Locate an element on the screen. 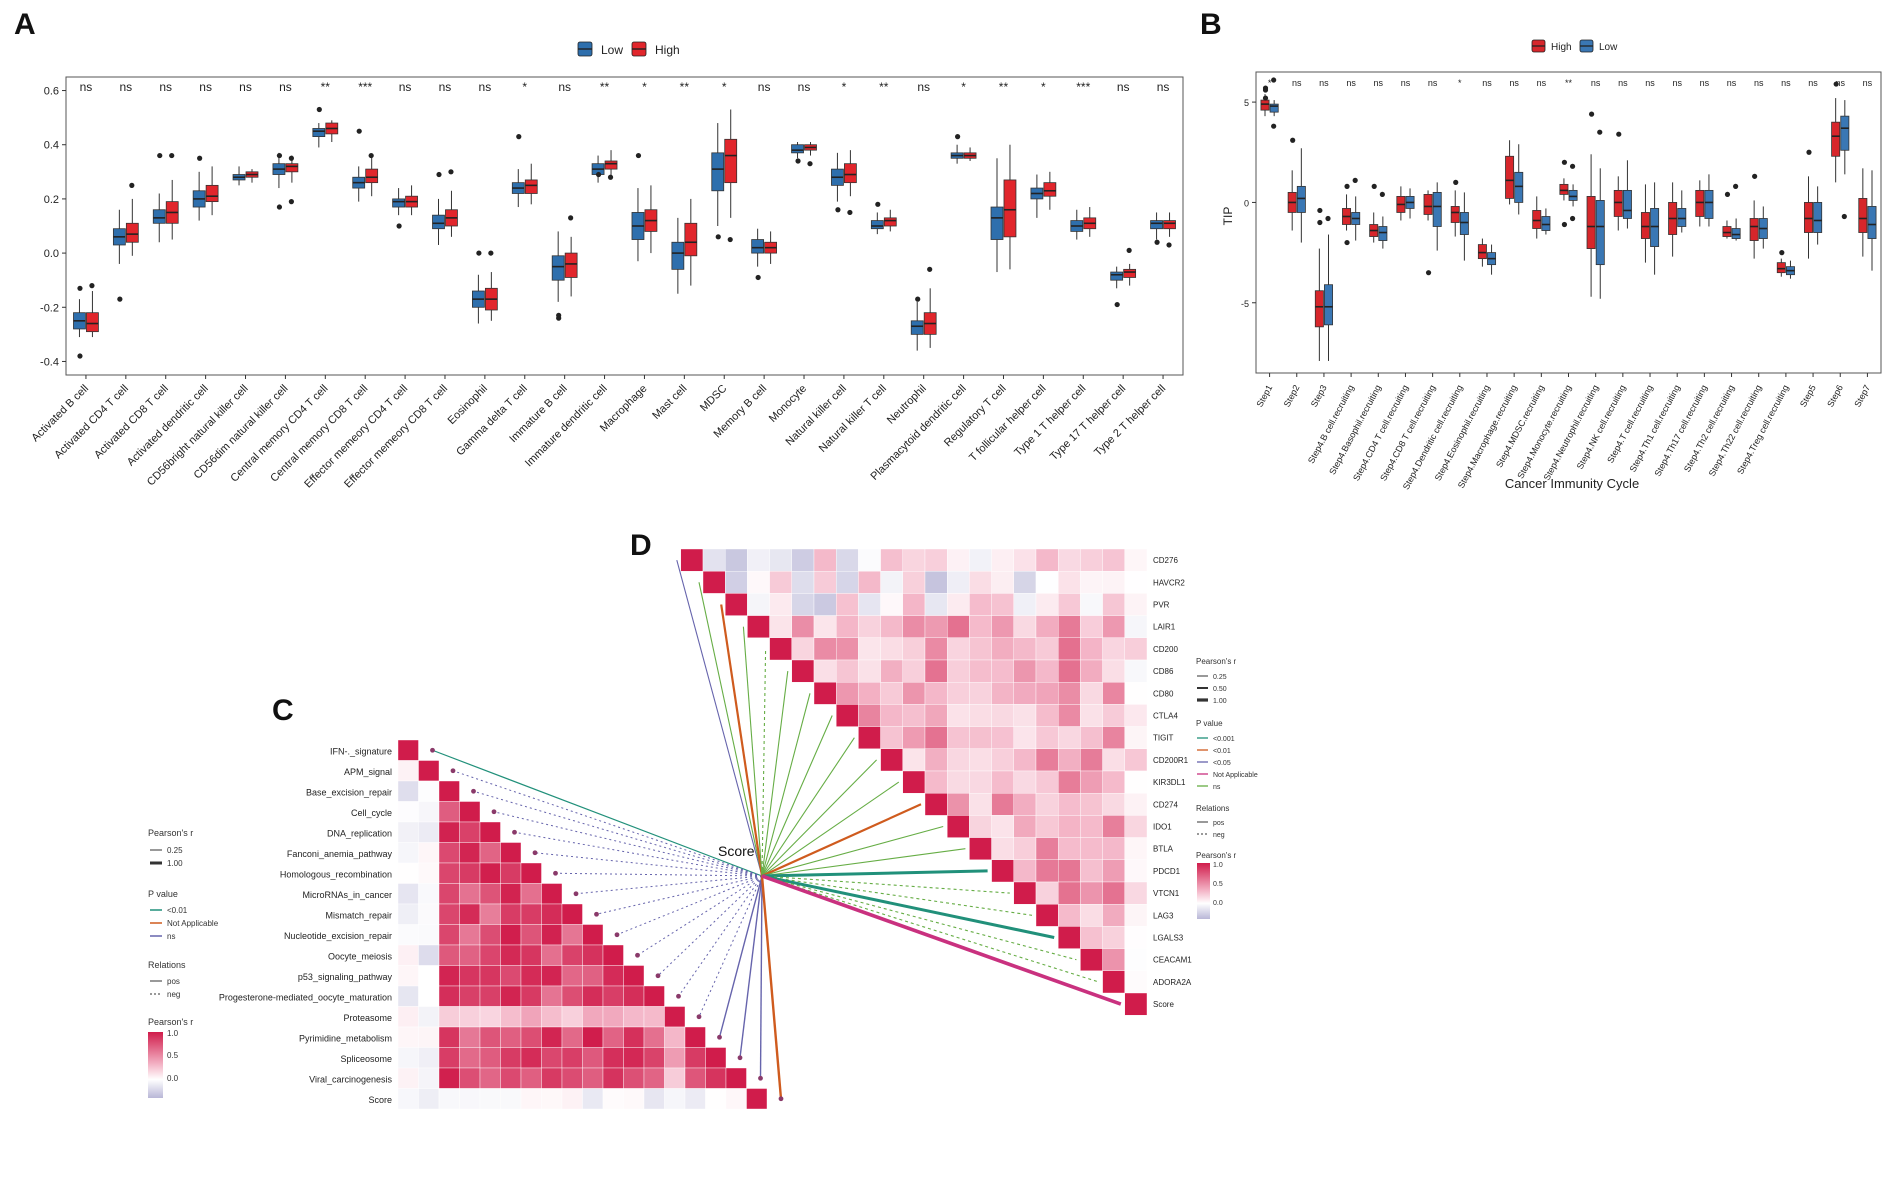  connector-dot is located at coordinates (740, 1058).